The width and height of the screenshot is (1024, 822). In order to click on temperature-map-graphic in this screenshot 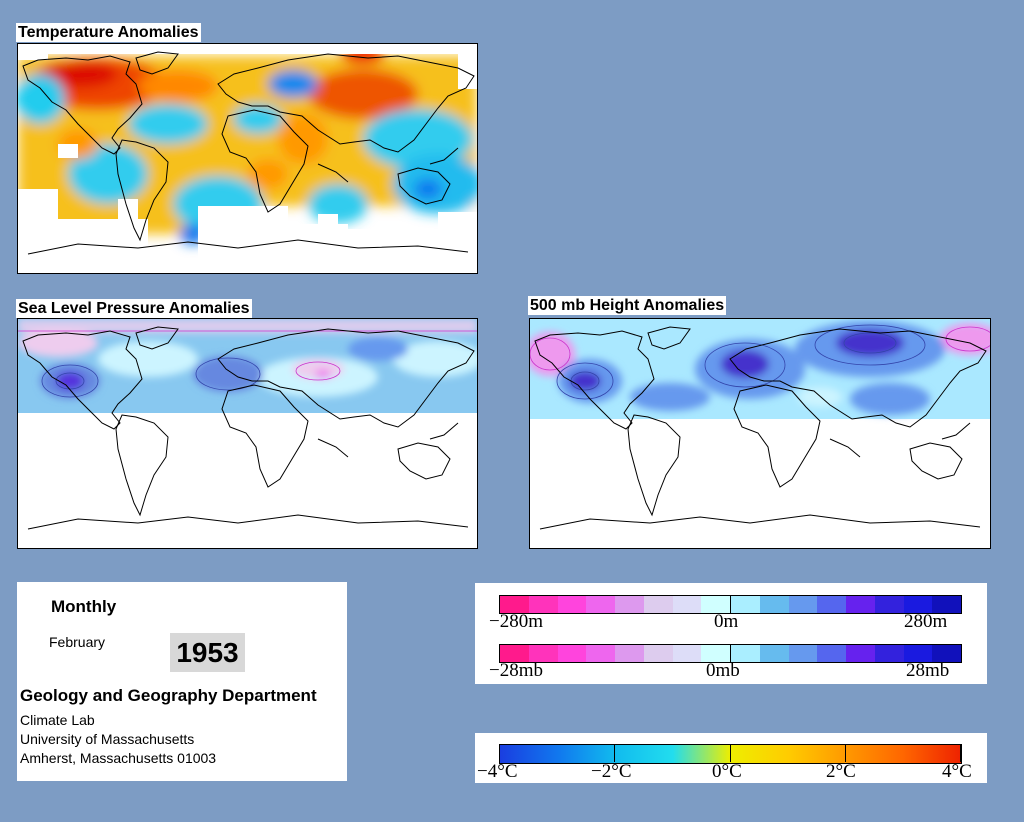, I will do `click(247, 158)`.